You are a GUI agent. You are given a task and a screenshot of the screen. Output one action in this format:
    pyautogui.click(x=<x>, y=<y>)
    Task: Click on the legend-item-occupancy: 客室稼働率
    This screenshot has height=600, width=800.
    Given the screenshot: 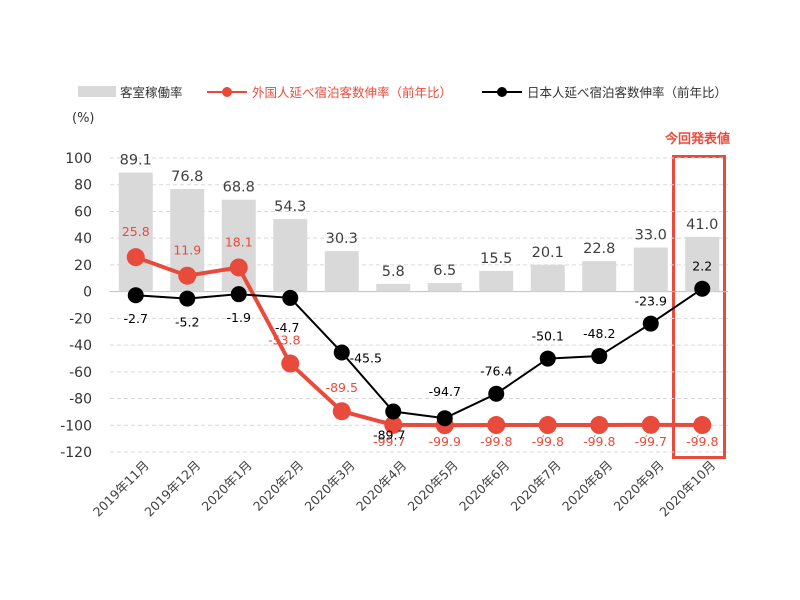 What is the action you would take?
    pyautogui.click(x=130, y=91)
    